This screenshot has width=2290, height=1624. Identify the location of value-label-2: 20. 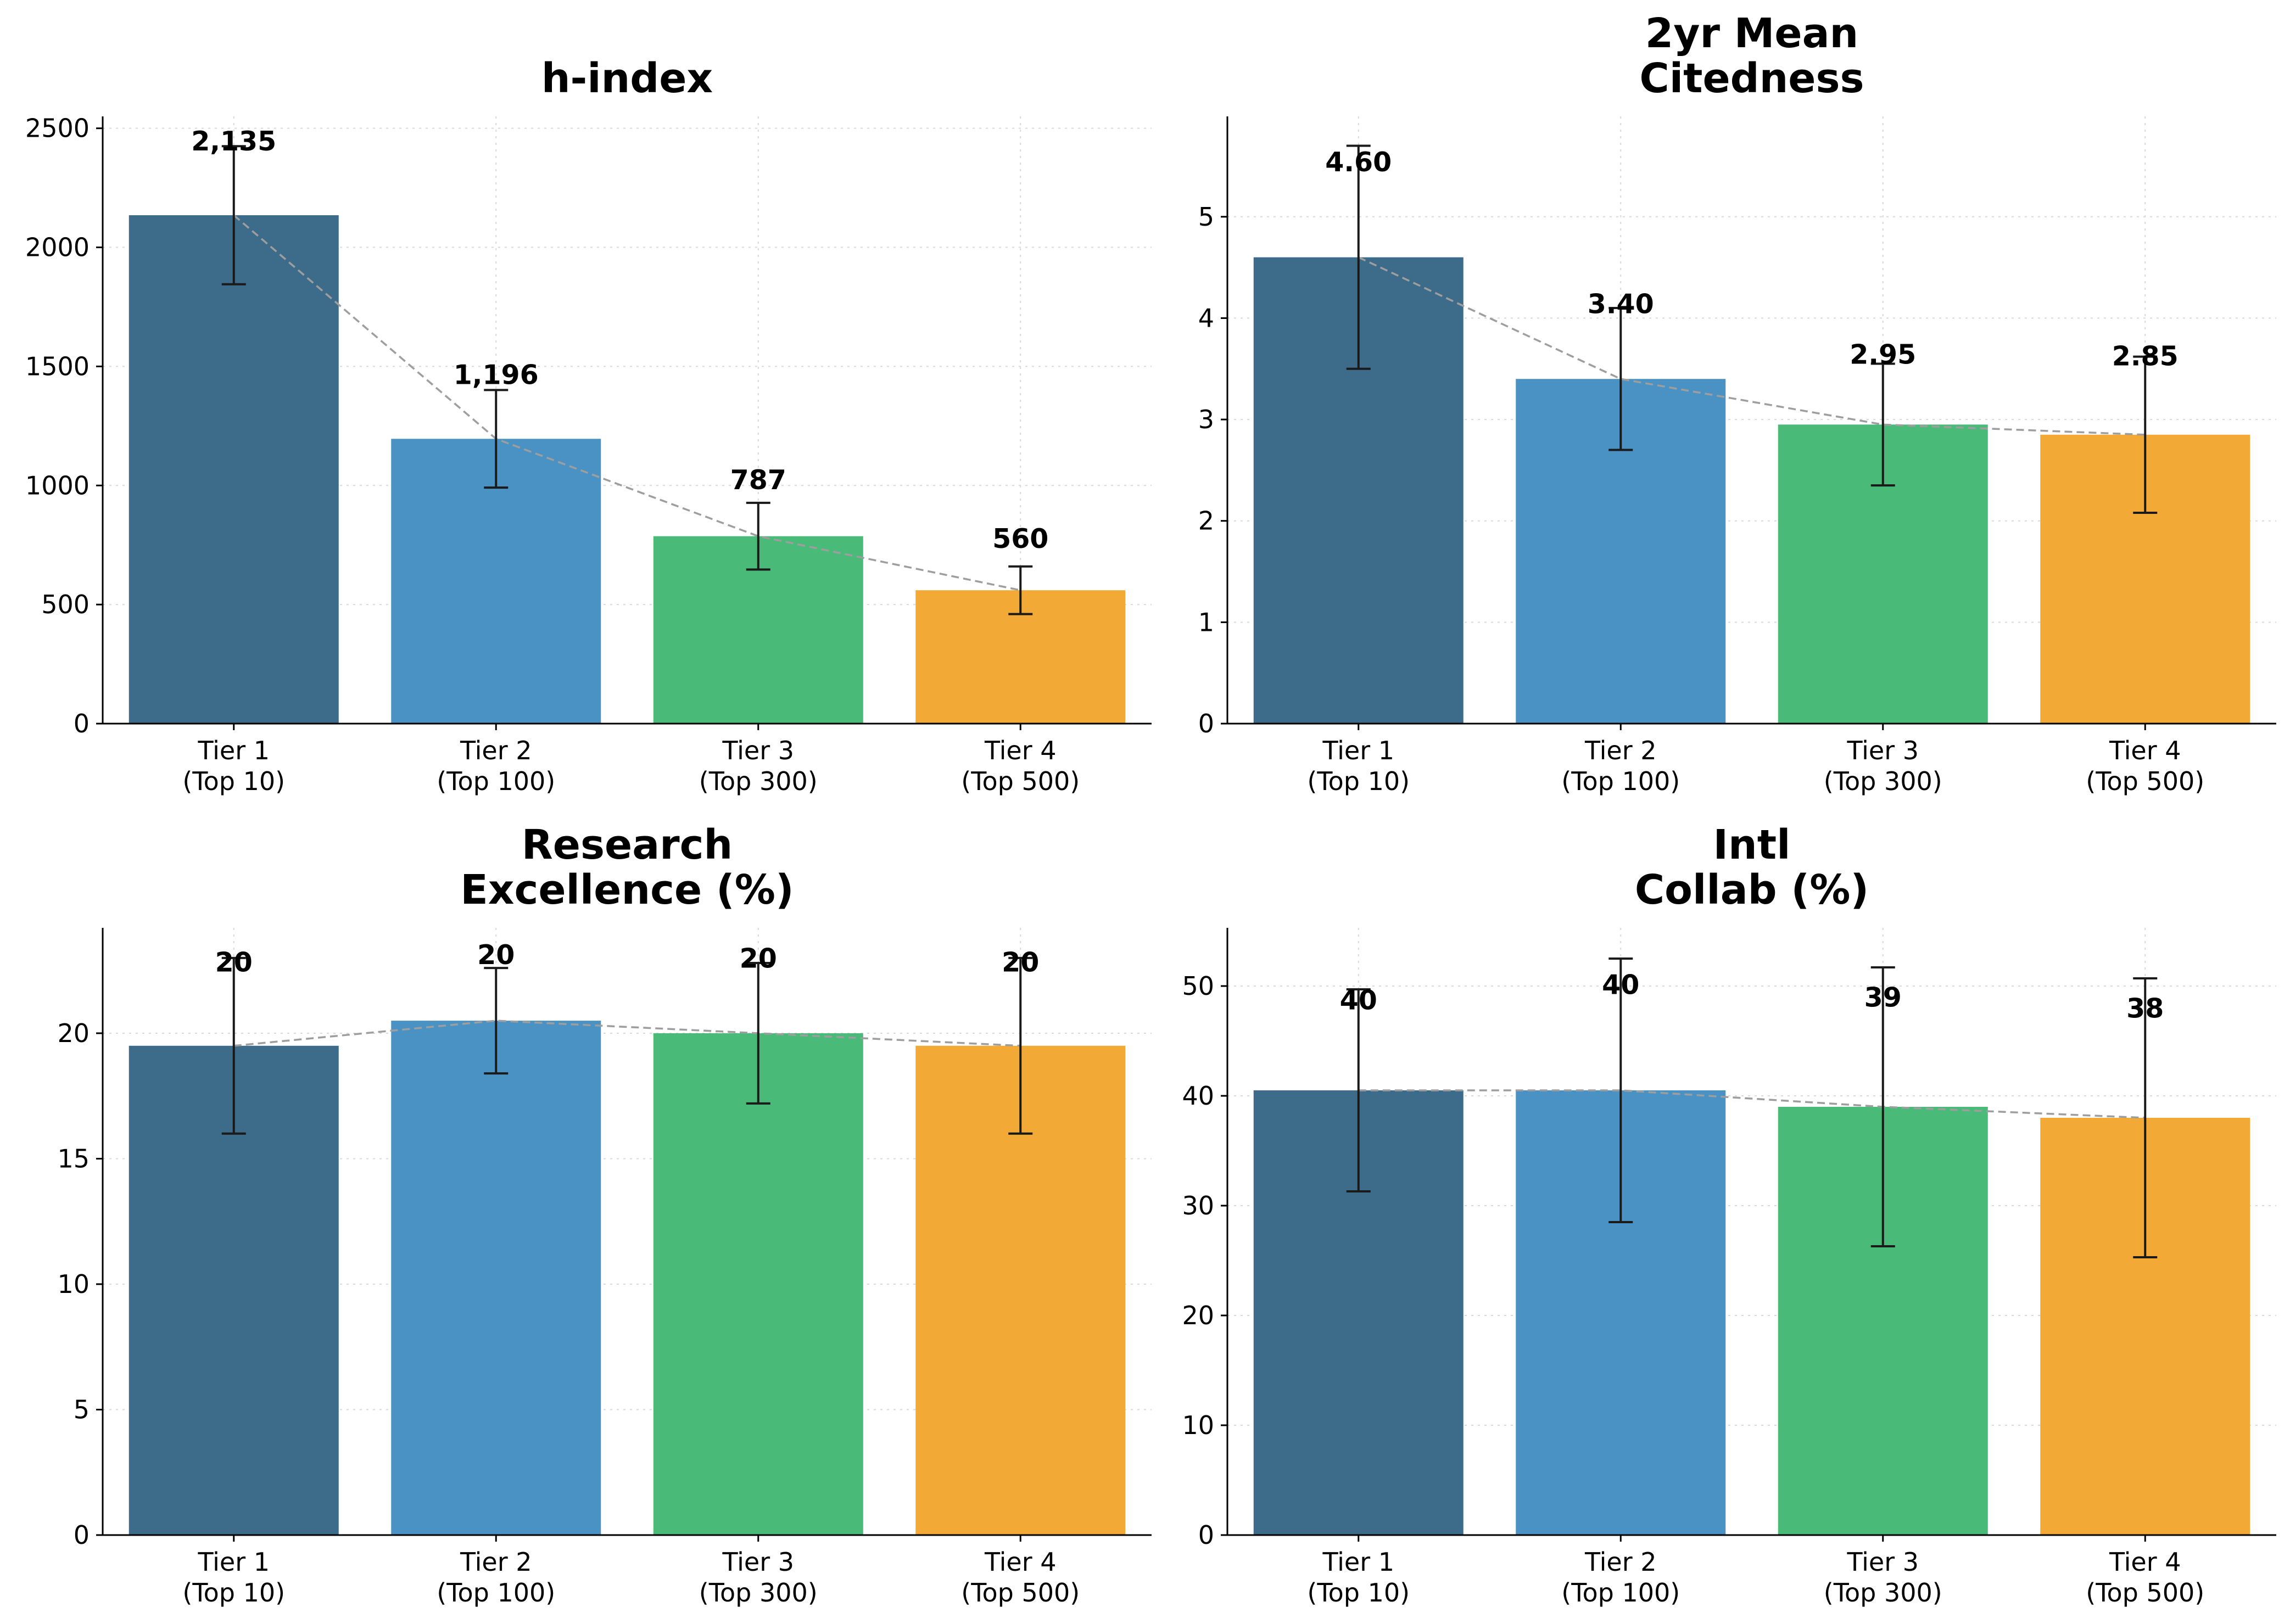
(496, 955).